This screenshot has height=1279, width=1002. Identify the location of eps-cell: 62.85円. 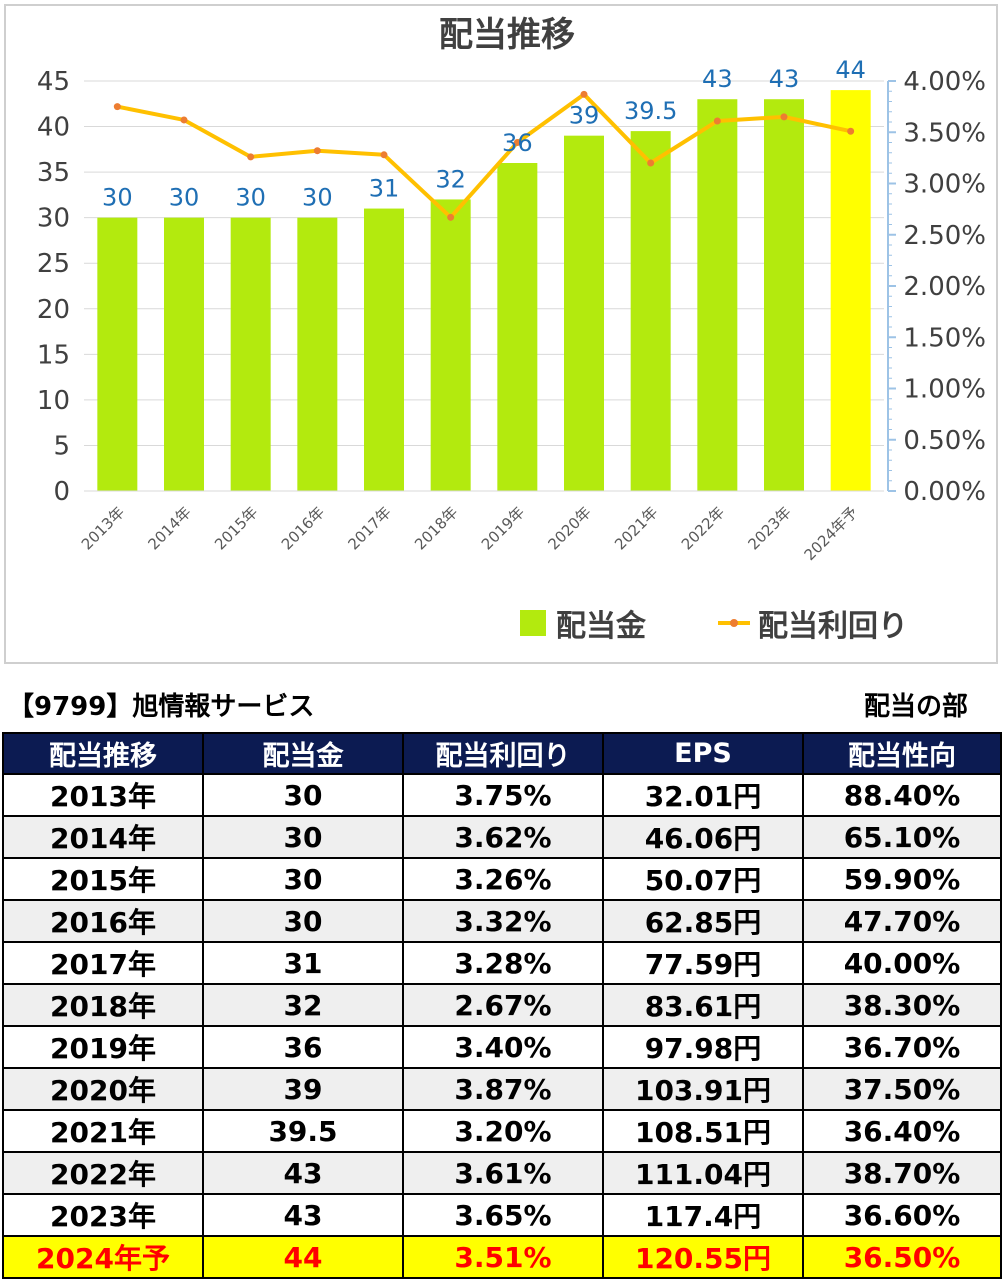
(703, 921).